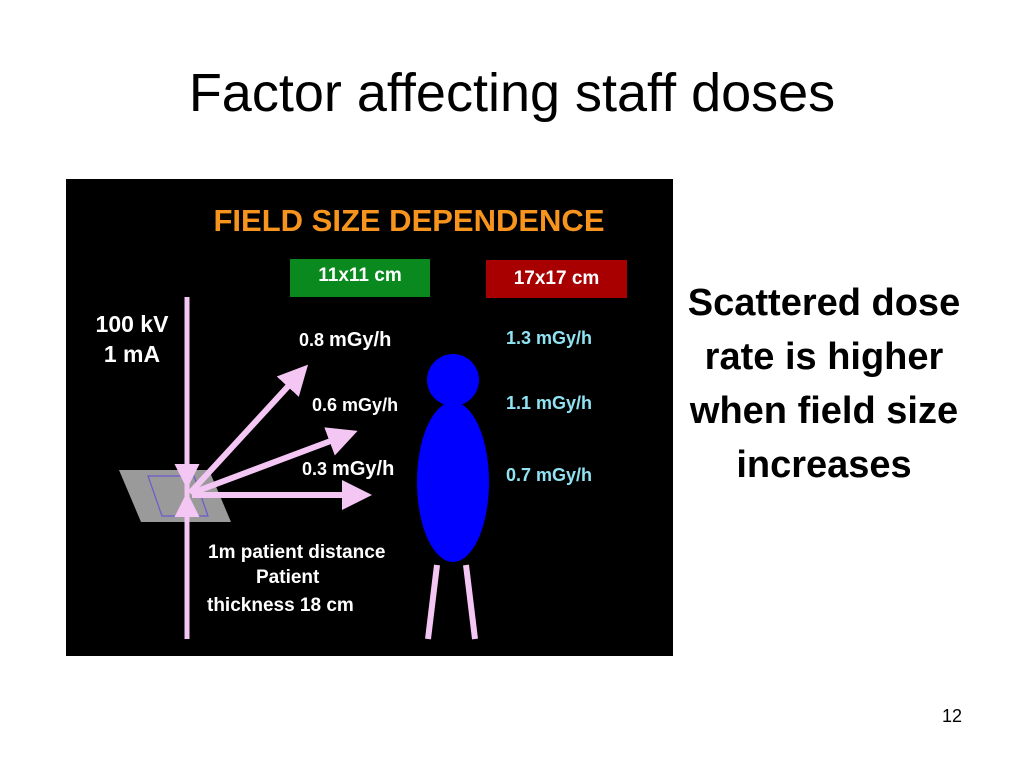  I want to click on dose-small-upper: 0.8 mGy/h, so click(345, 340).